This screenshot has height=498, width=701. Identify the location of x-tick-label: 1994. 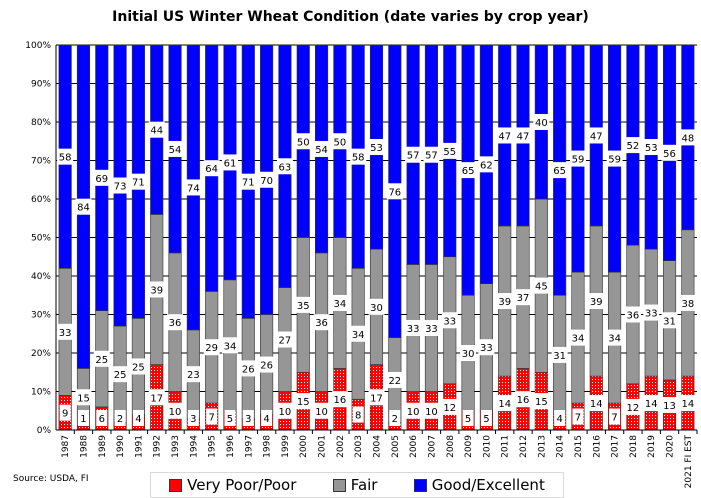
(194, 446).